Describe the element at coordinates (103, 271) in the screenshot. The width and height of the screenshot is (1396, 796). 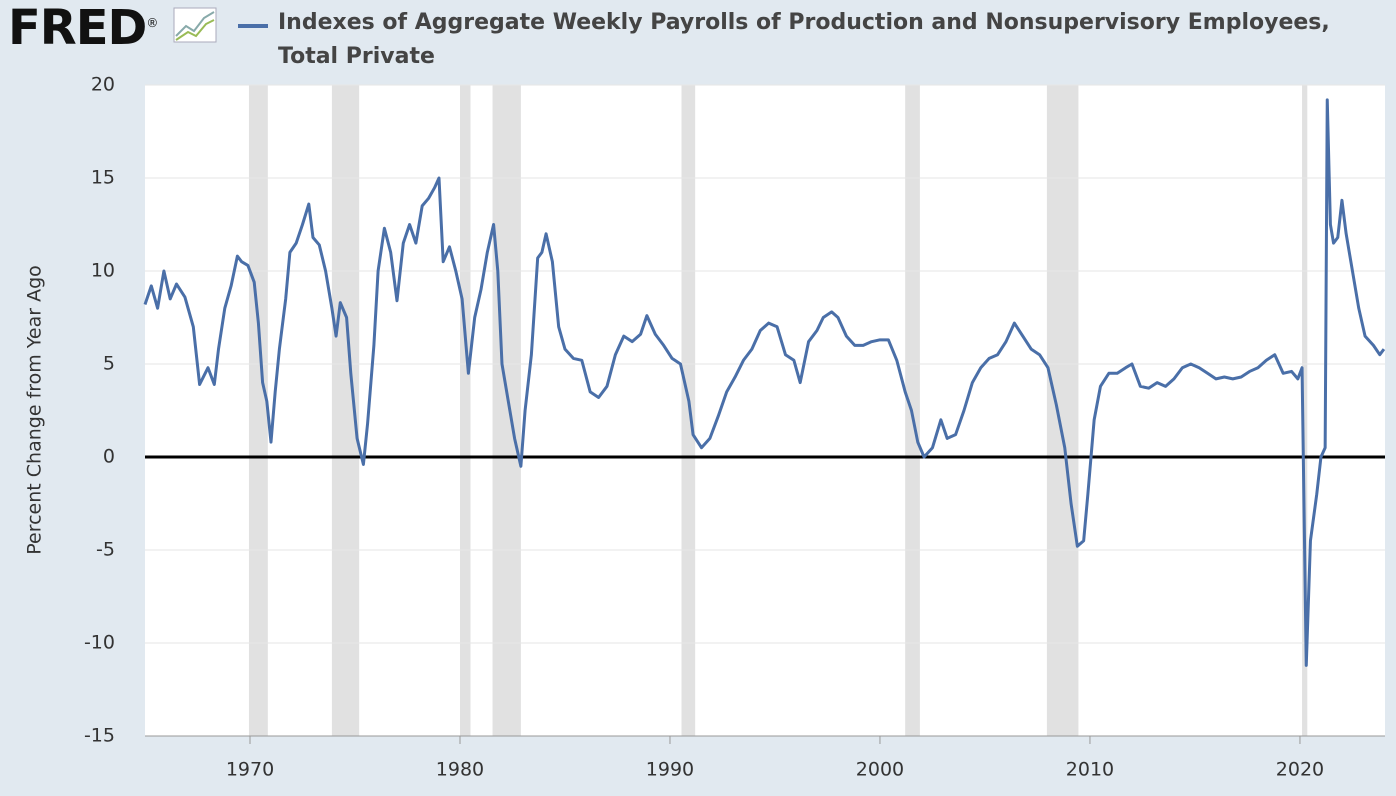
I see `y-tick-label: 10` at that location.